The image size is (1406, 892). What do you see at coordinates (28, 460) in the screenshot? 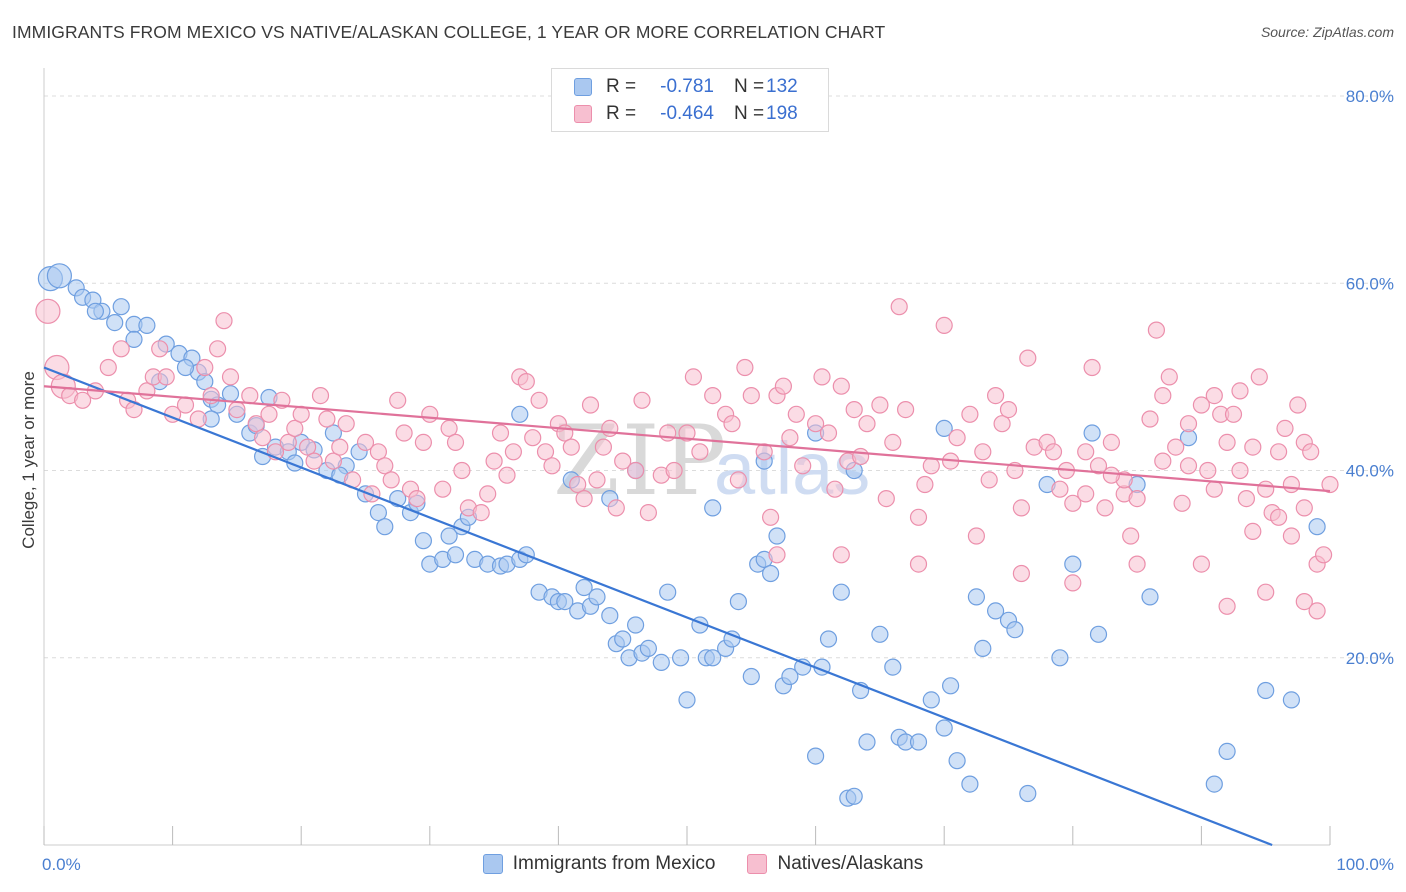
I see `y-axis-title: College, 1 year or more` at bounding box center [28, 460].